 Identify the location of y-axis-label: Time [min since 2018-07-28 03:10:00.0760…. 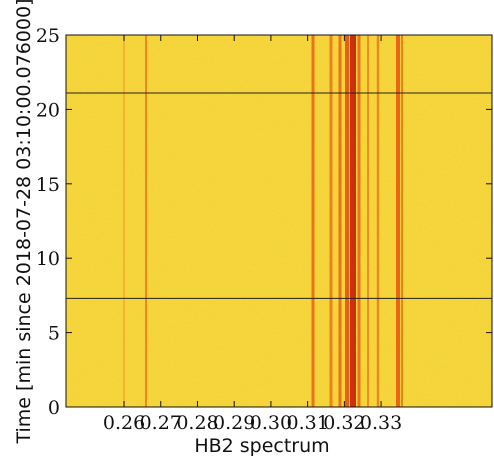
(24, 222).